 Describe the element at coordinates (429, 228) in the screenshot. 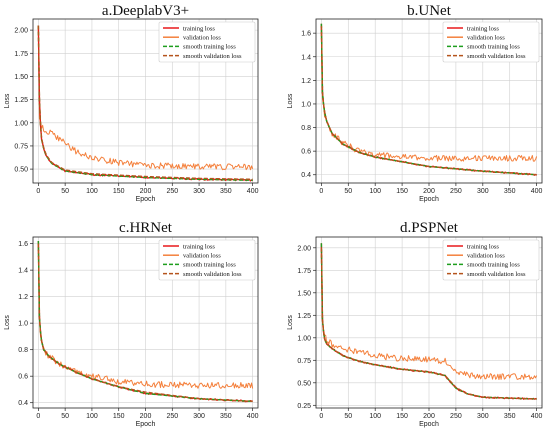

I see `chart-title: d.PSPNet` at that location.